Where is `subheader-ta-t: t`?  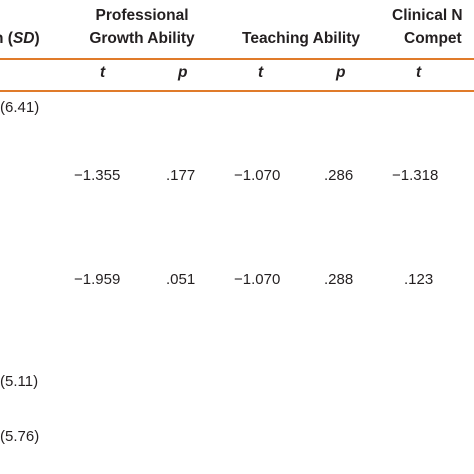
subheader-ta-t: t is located at coordinates (261, 72).